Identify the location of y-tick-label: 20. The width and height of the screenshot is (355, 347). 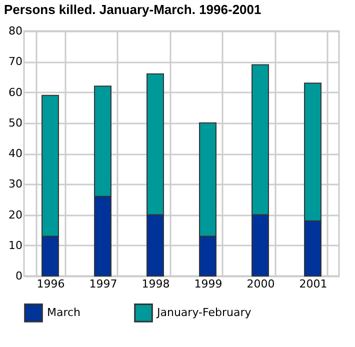
(15, 215).